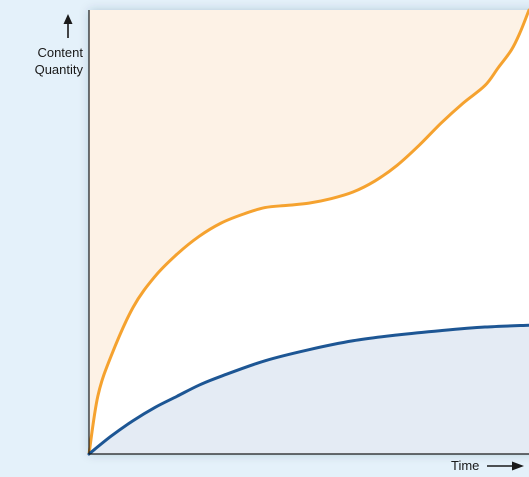  I want to click on y-arrow-head-icon, so click(68, 19).